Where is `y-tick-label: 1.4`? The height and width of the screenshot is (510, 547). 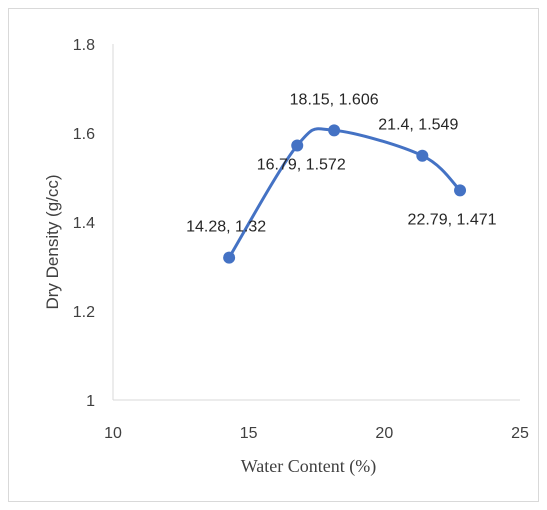 y-tick-label: 1.4 is located at coordinates (84, 223).